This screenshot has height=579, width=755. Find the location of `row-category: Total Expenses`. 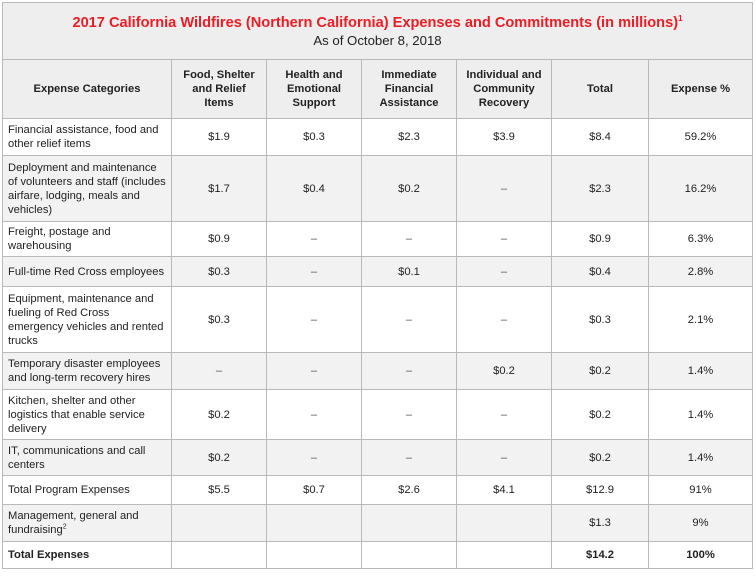

row-category: Total Expenses is located at coordinates (87, 555).